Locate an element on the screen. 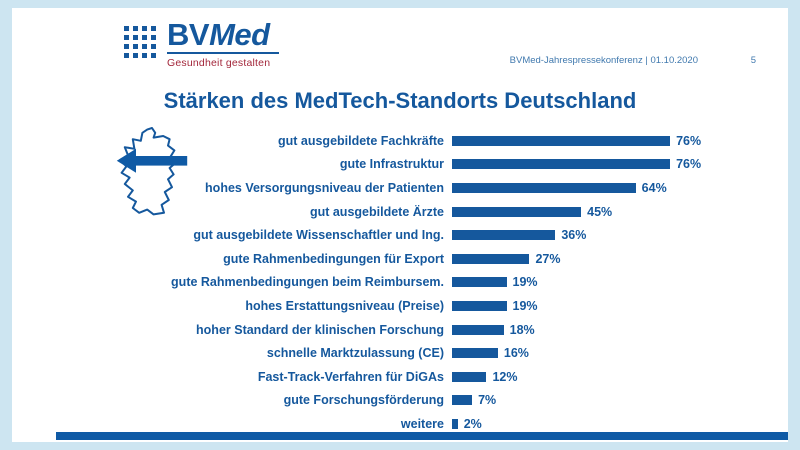 The width and height of the screenshot is (800, 450). chart-row: weitere 2% is located at coordinates (428, 424).